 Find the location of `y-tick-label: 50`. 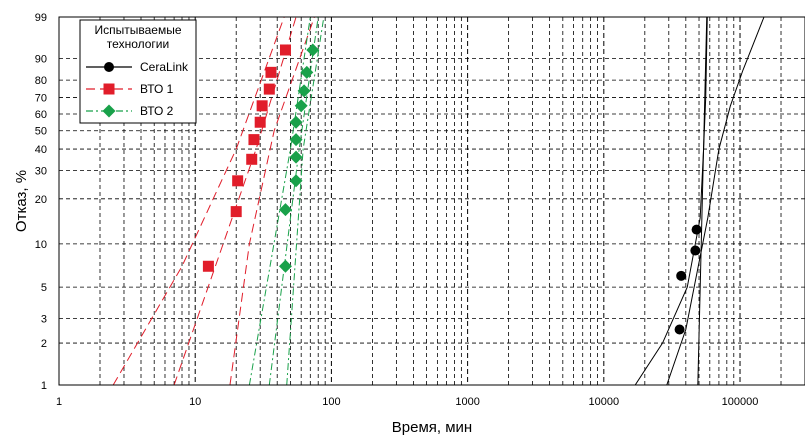

y-tick-label: 50 is located at coordinates (41, 132).